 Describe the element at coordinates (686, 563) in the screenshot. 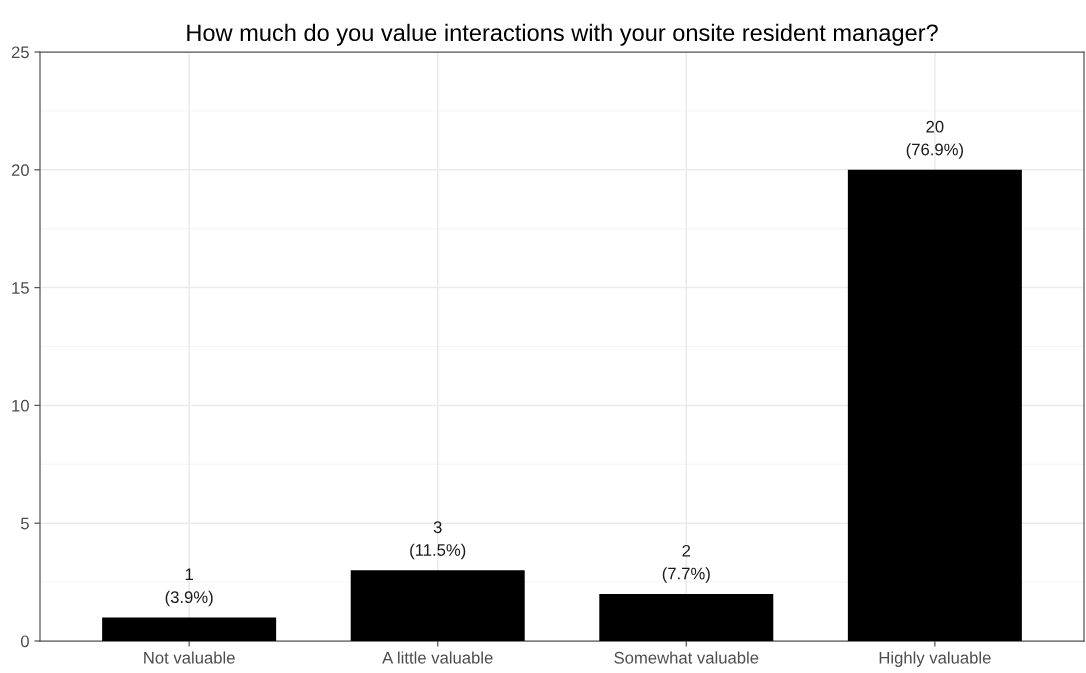

I see `data-label: 2 (7.7%)` at that location.